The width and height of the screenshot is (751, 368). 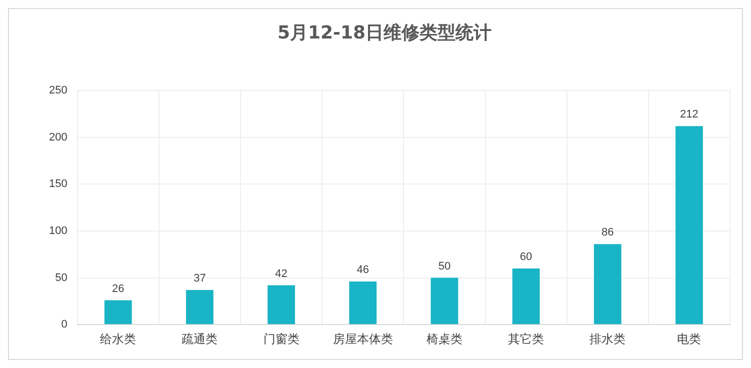 I want to click on x-tick-label: 其它类, so click(x=526, y=339).